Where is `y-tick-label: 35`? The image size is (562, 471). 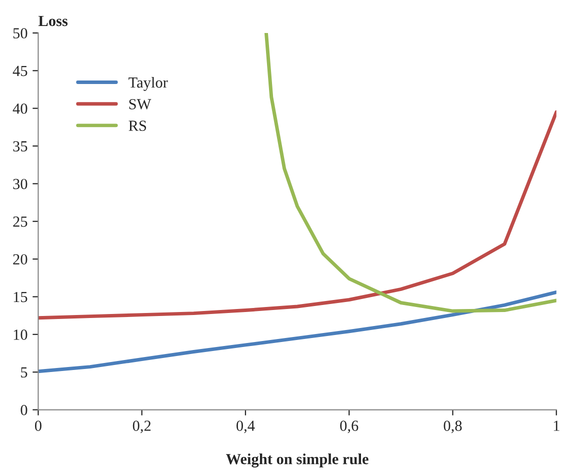 y-tick-label: 35 is located at coordinates (20, 146).